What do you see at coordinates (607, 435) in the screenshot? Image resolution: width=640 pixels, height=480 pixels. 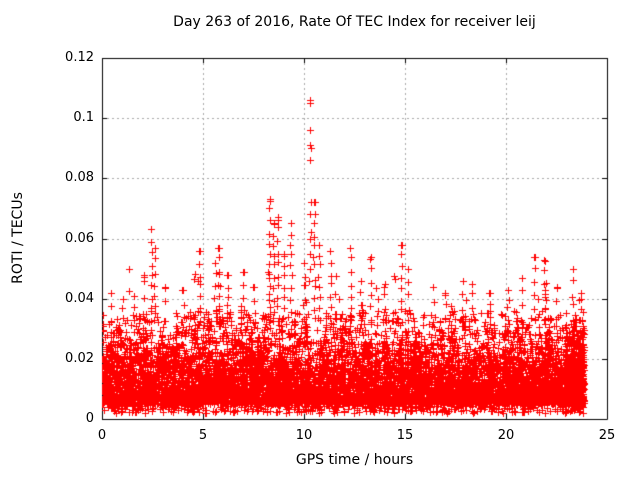 I see `x-tick-label: 25` at bounding box center [607, 435].